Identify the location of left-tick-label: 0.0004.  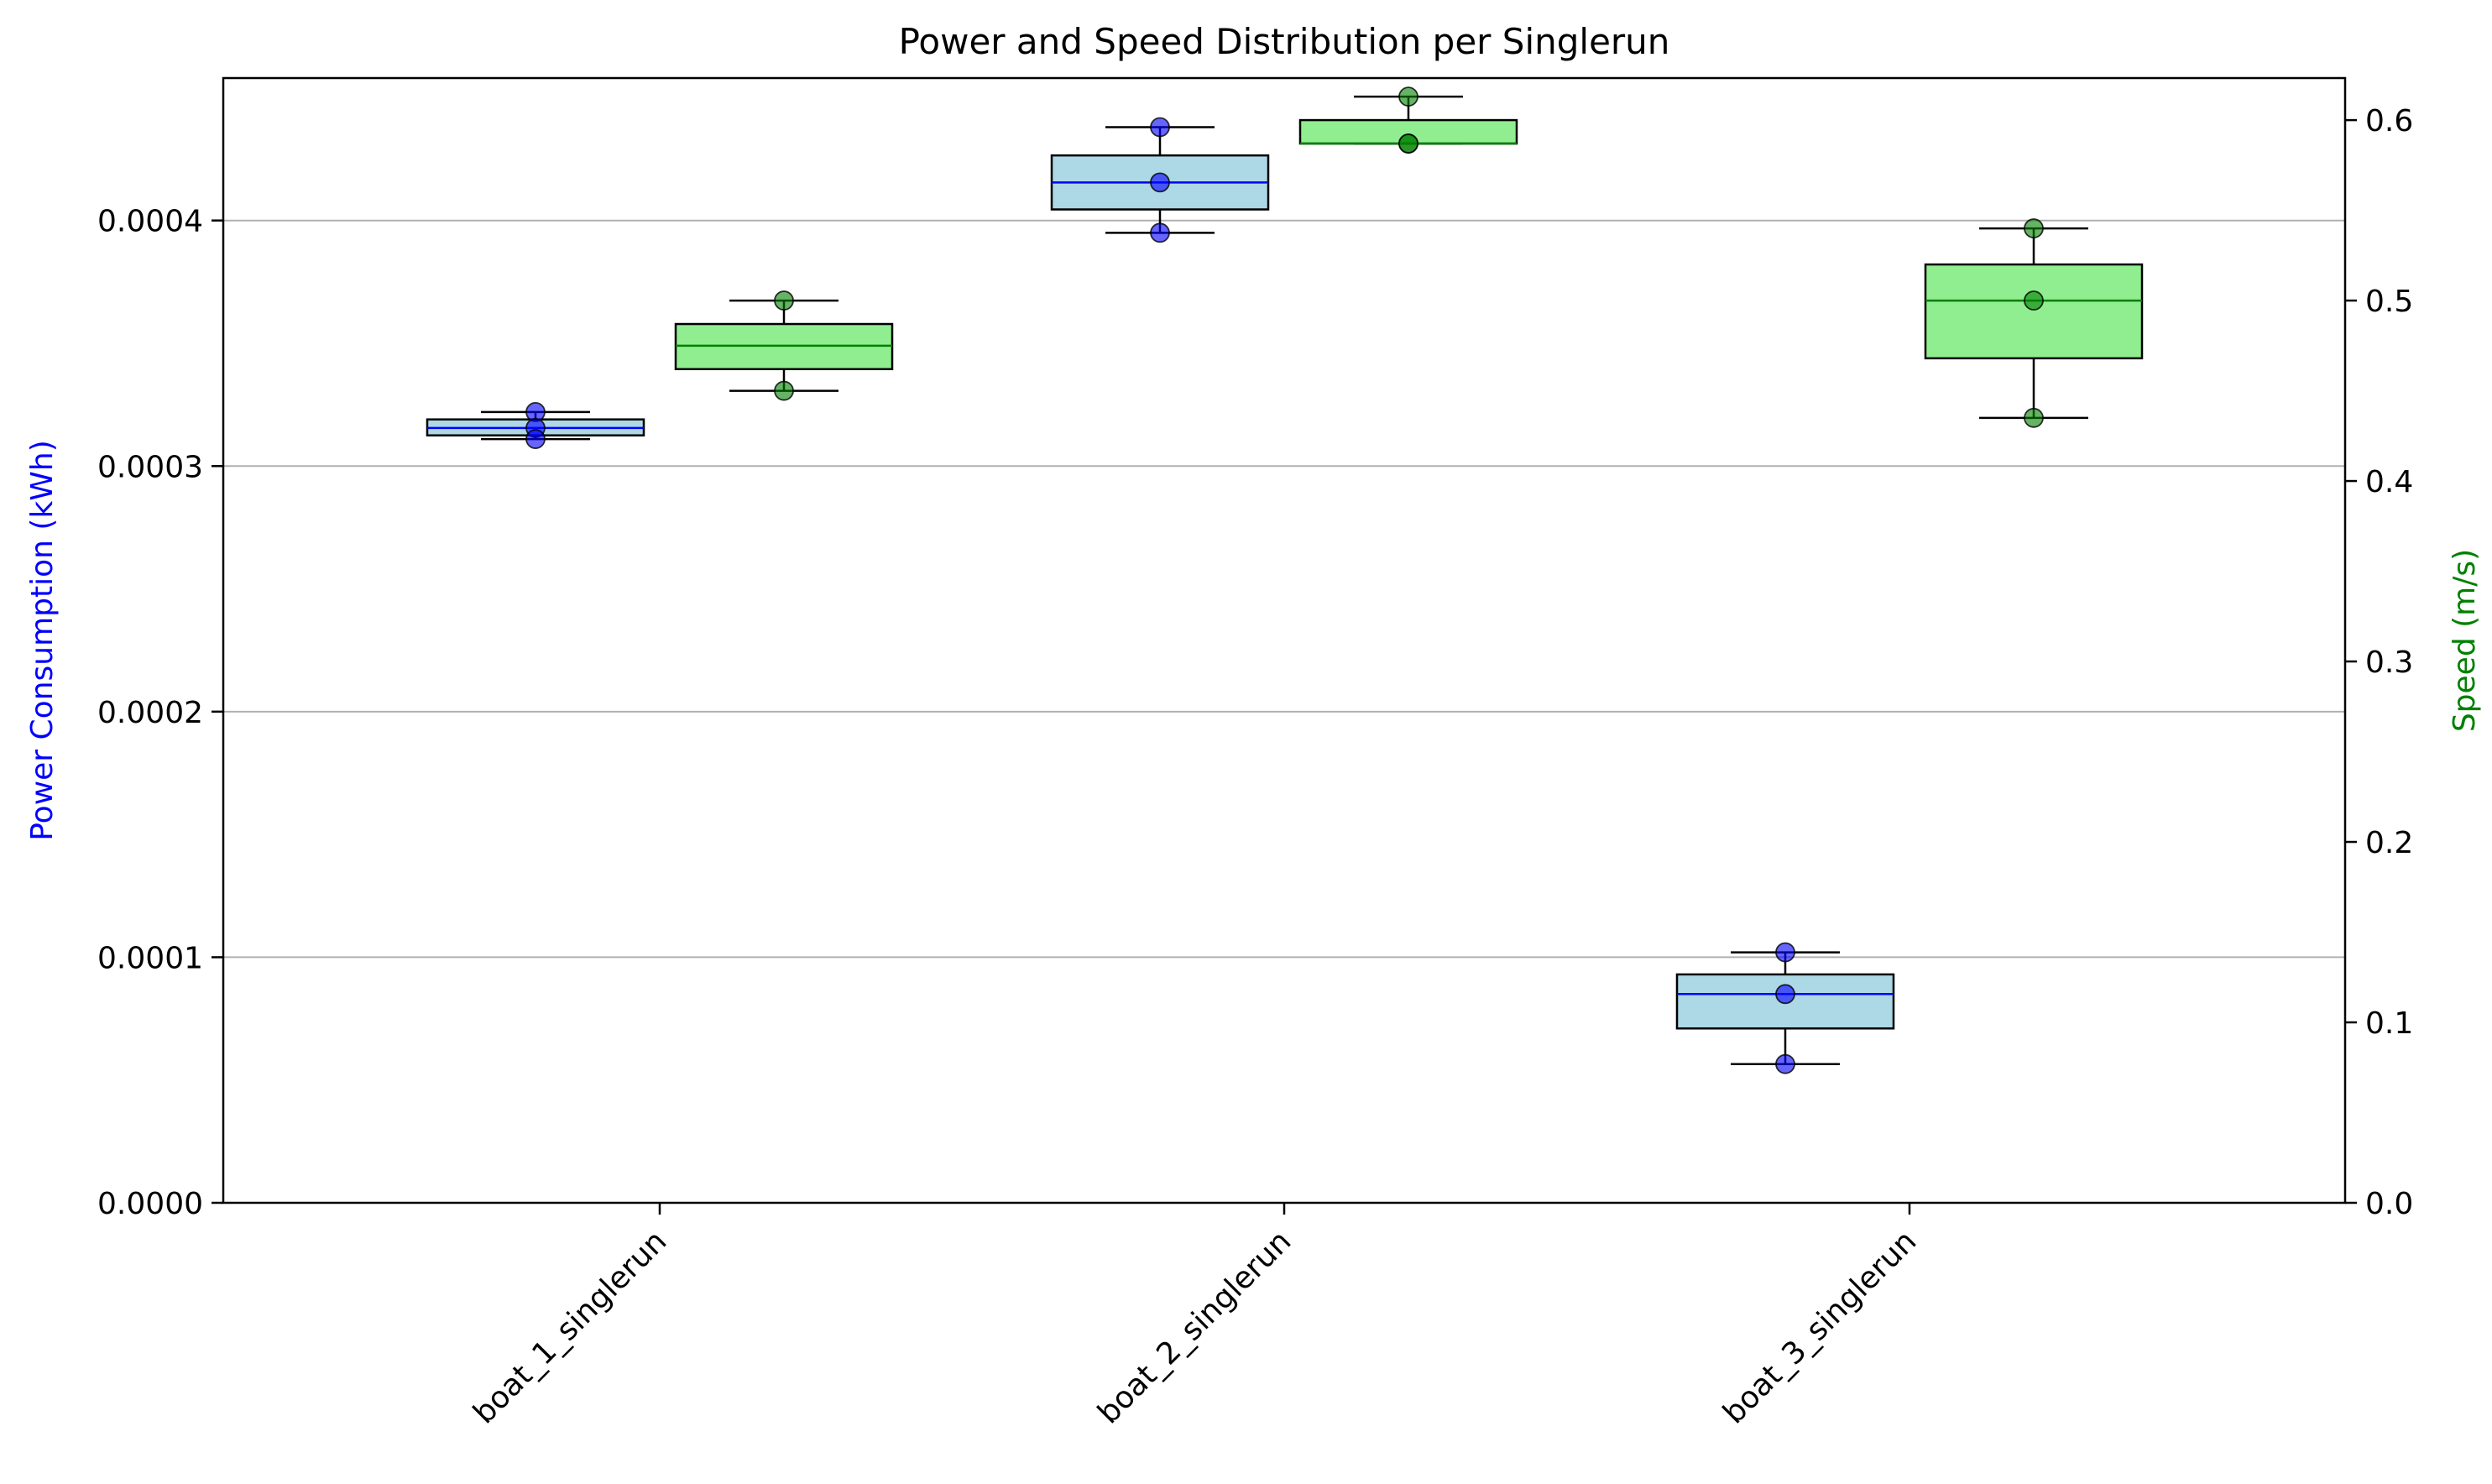
(150, 222).